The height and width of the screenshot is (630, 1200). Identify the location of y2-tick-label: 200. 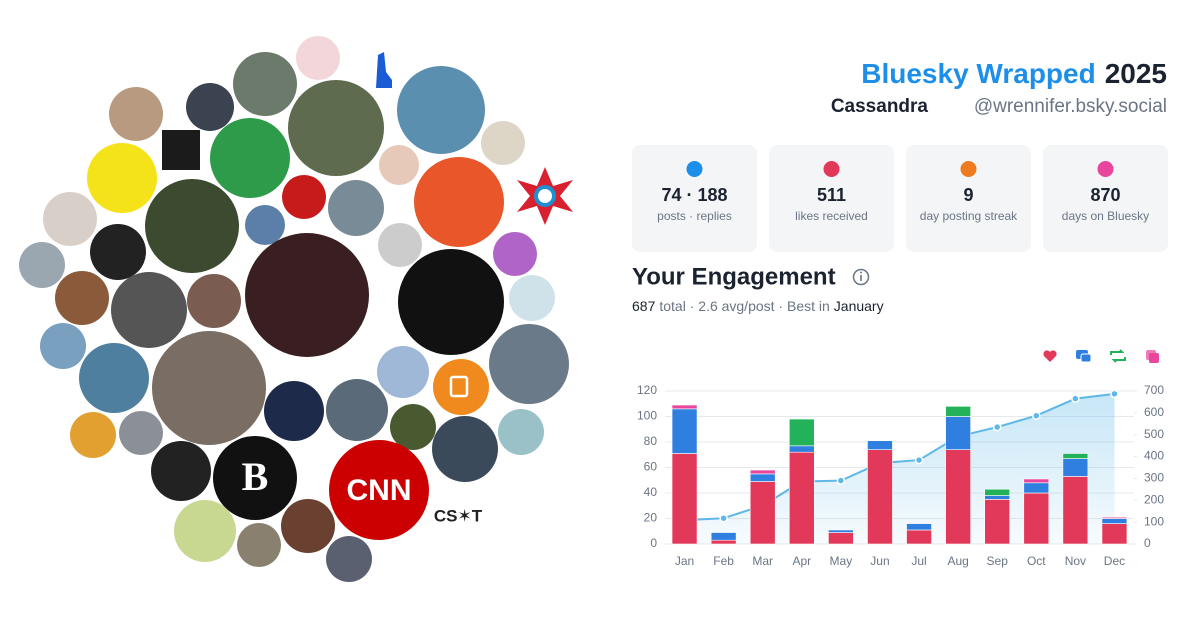
(1154, 499).